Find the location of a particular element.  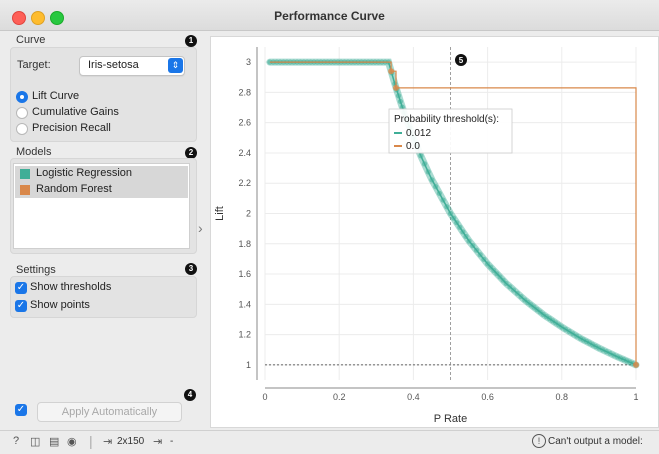

panel-splitter-chevron-icon: › is located at coordinates (200, 228).